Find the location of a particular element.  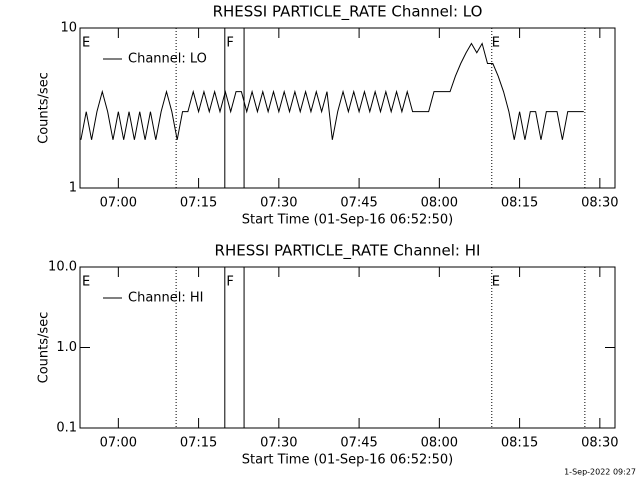

y-tick-label: 1 is located at coordinates (73, 188).